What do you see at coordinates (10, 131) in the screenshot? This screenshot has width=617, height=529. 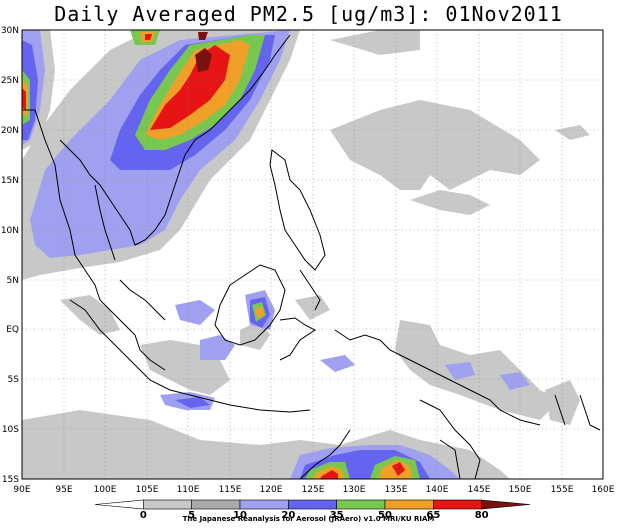 I see `lat-label: 20N` at bounding box center [10, 131].